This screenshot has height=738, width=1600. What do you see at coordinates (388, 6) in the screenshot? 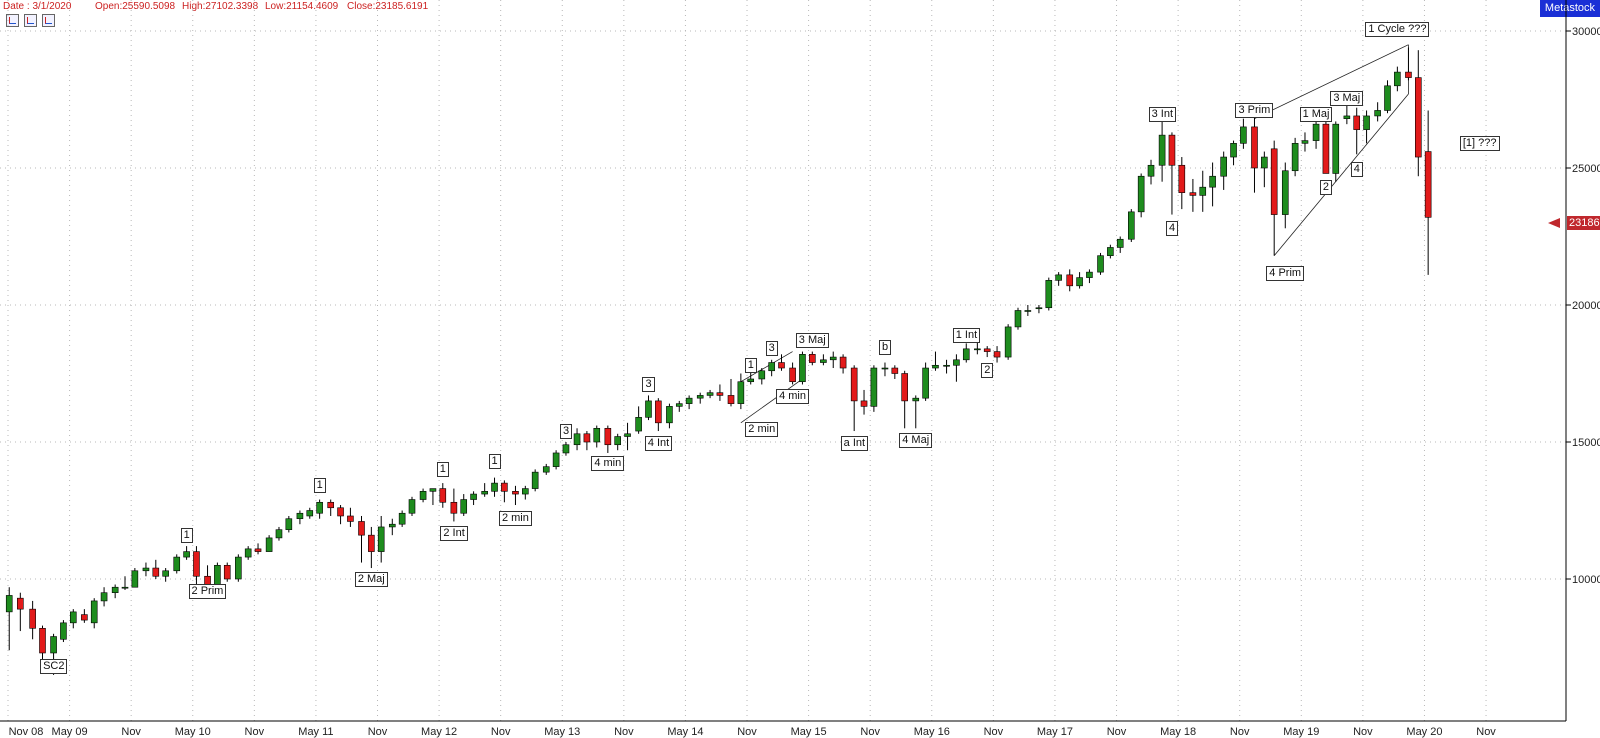
I see `header-close: Close:23185.6191` at bounding box center [388, 6].